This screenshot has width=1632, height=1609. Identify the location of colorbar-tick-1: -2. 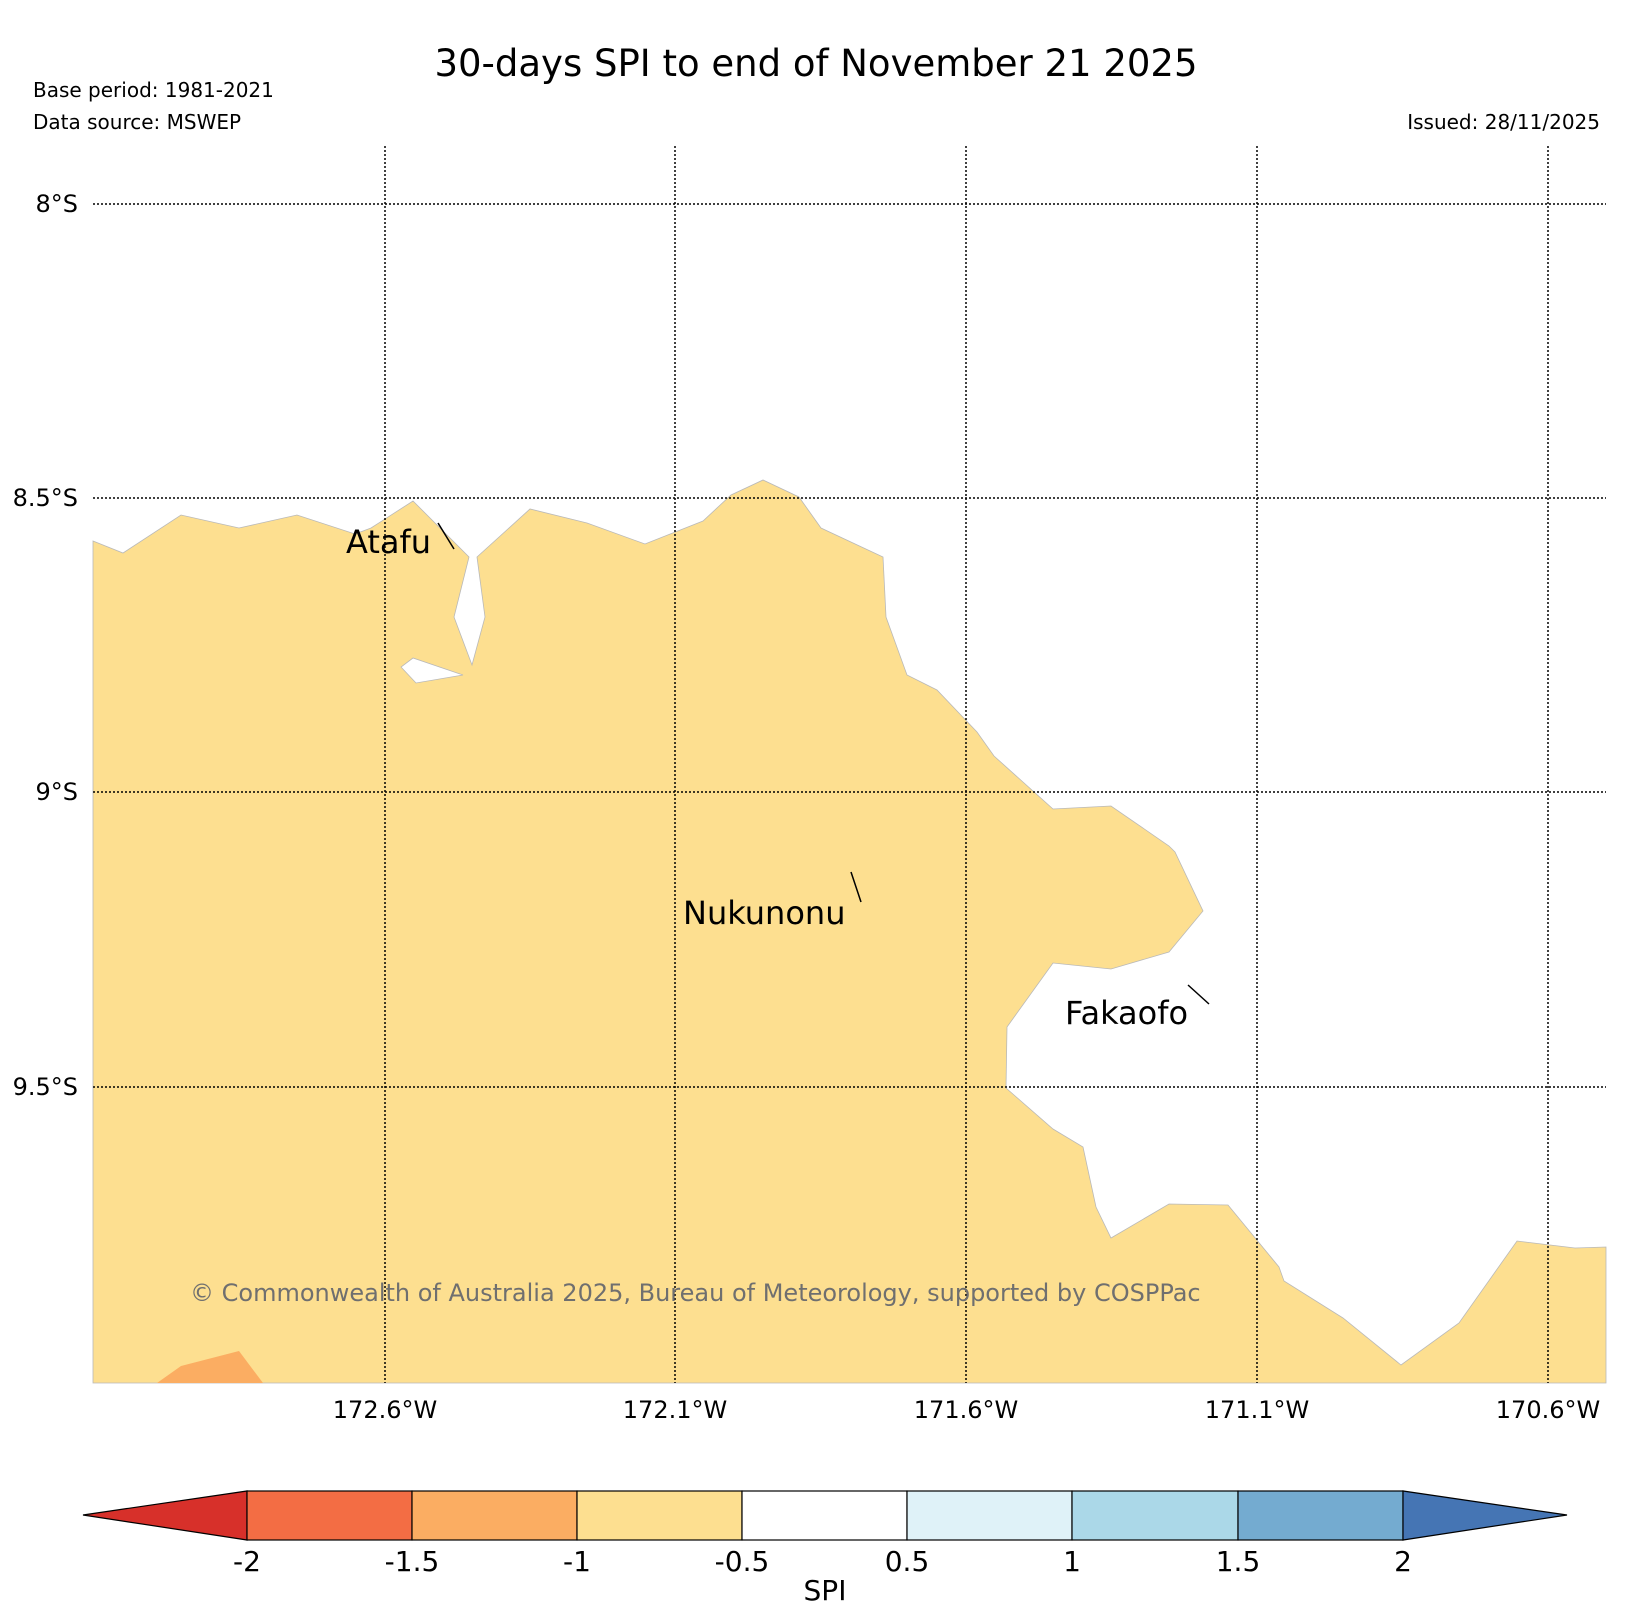
(247, 1561).